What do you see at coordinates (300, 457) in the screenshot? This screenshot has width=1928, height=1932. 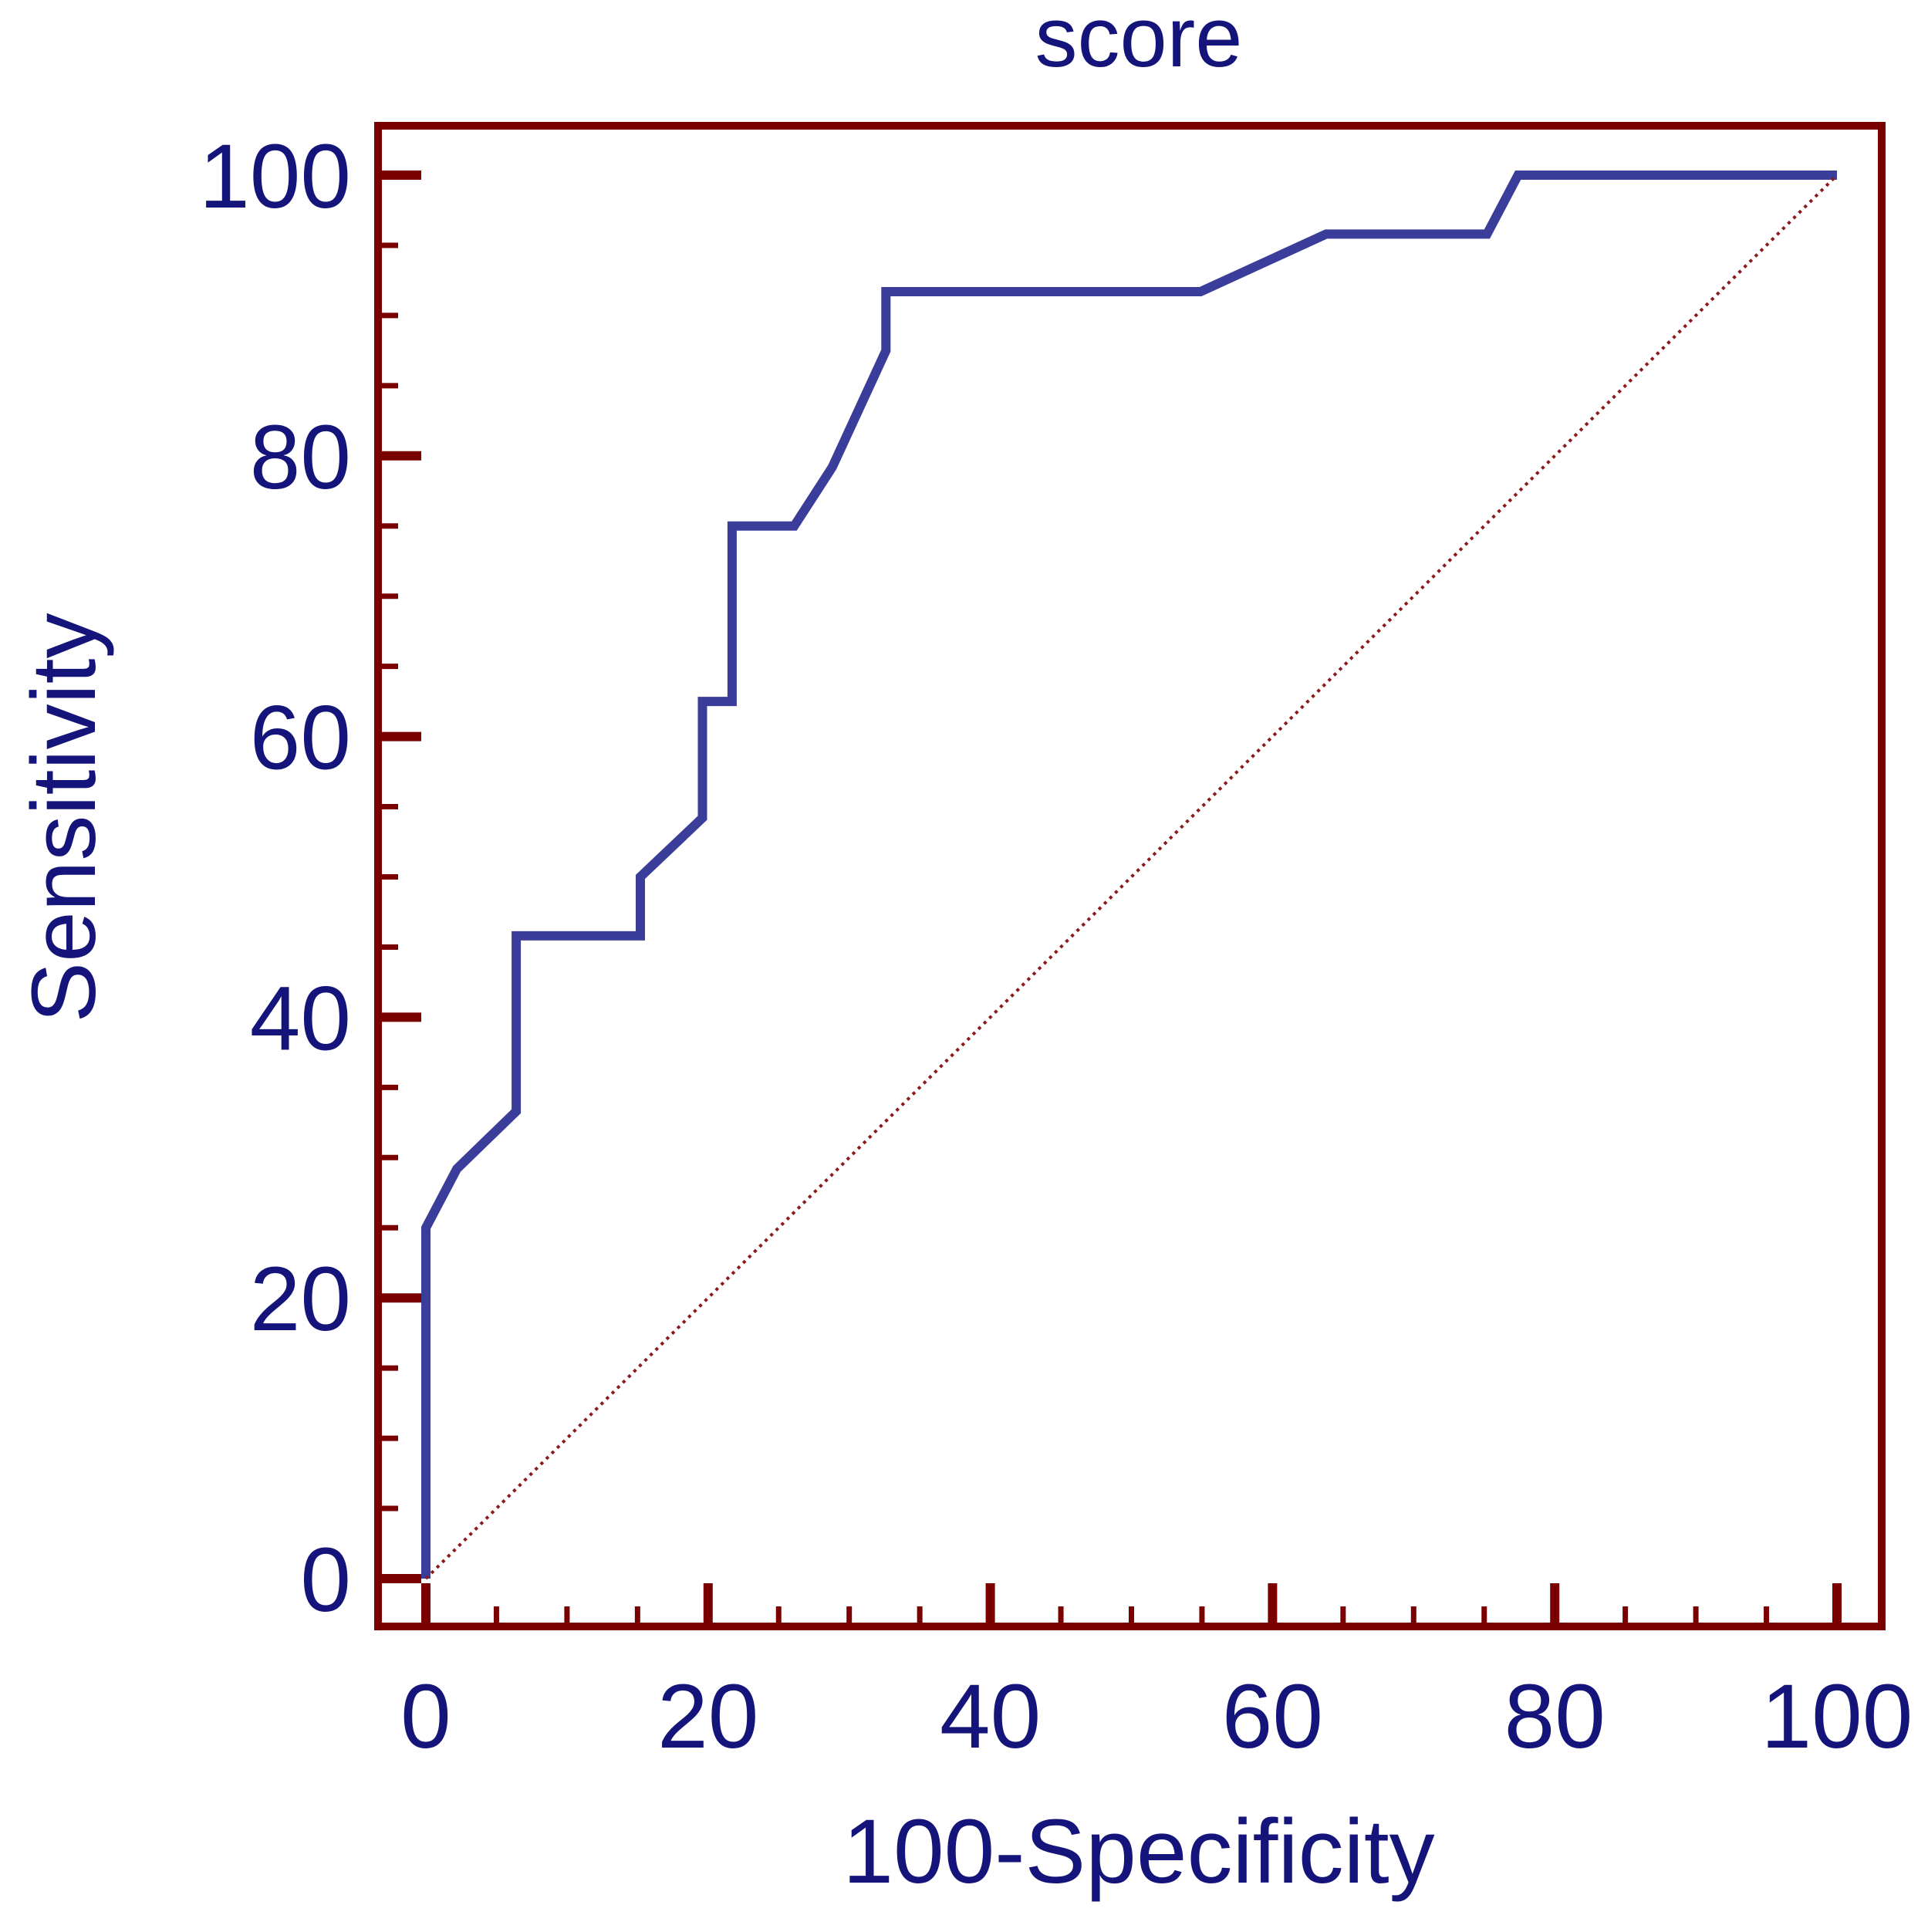 I see `y-tick-label: 80` at bounding box center [300, 457].